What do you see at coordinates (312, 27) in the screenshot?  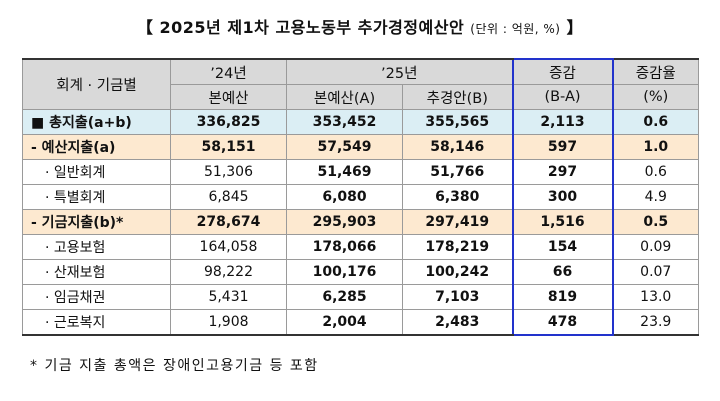 I see `title-text: 2025년 제1차 고용노동부 추가경정예산안` at bounding box center [312, 27].